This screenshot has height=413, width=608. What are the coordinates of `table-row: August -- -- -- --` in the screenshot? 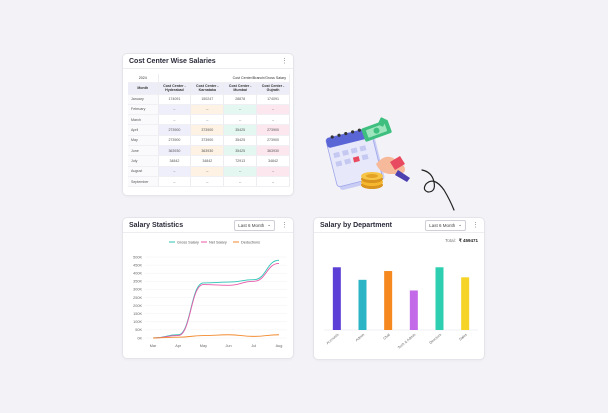 It's located at (209, 171).